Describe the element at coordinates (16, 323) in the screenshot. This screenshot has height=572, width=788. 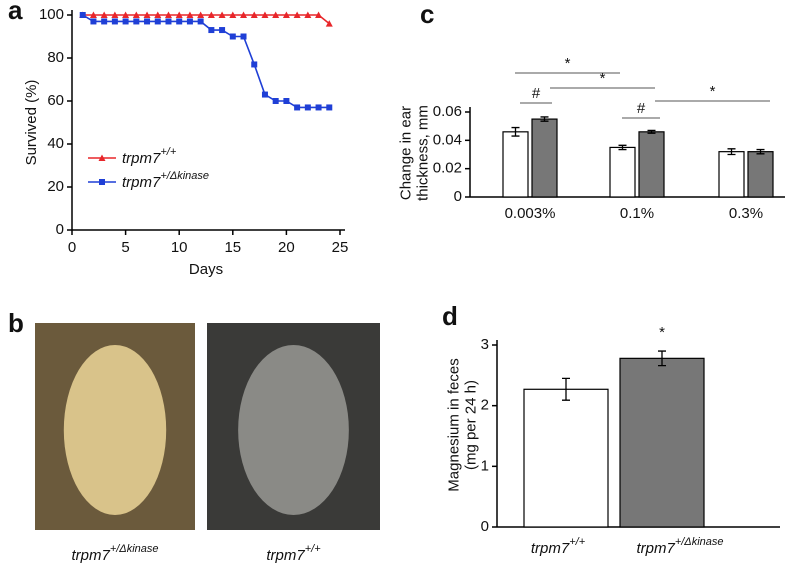
I see `panel-label: b` at that location.